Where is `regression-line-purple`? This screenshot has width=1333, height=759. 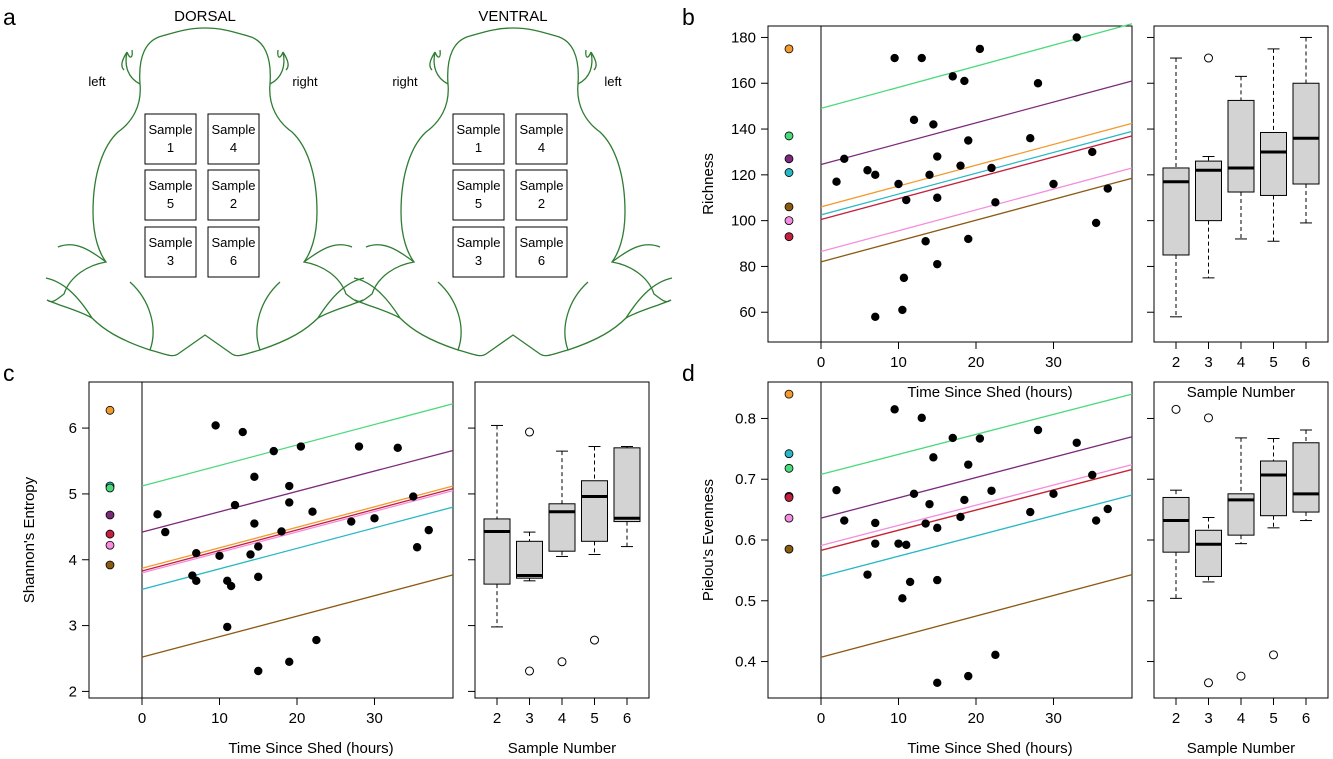 regression-line-purple is located at coordinates (976, 123).